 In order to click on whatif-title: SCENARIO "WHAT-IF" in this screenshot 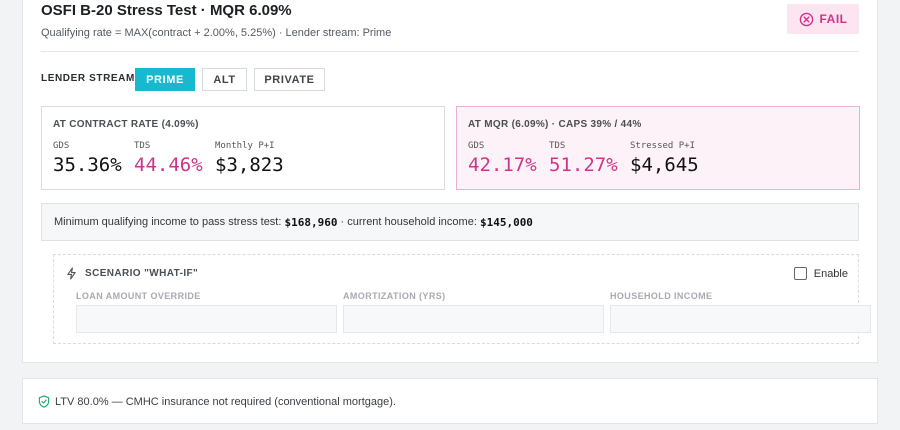, I will do `click(132, 273)`.